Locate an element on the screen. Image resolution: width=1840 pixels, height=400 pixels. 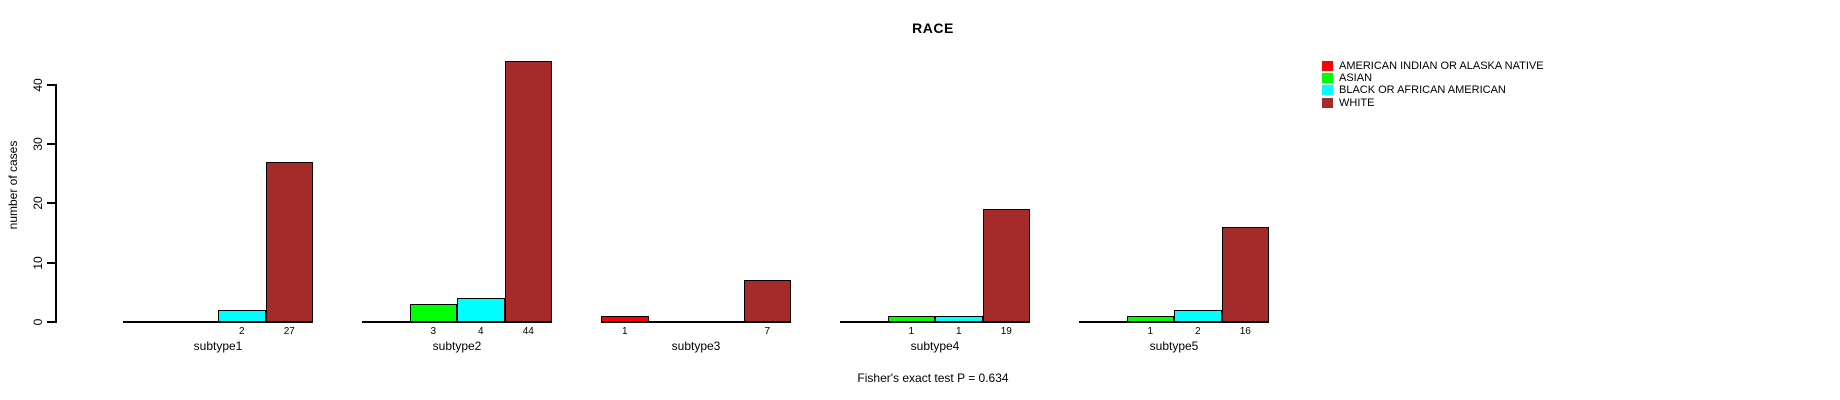
bar-value-label: 7 is located at coordinates (767, 331).